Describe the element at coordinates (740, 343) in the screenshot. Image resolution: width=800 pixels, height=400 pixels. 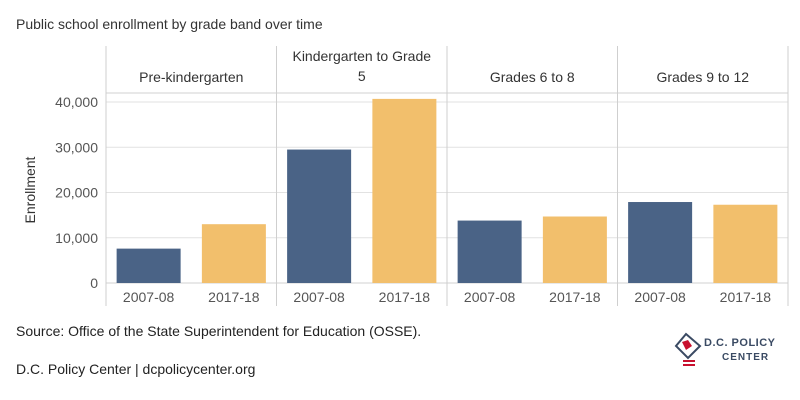
I see `logo-text-line1: D.C. POLICY` at that location.